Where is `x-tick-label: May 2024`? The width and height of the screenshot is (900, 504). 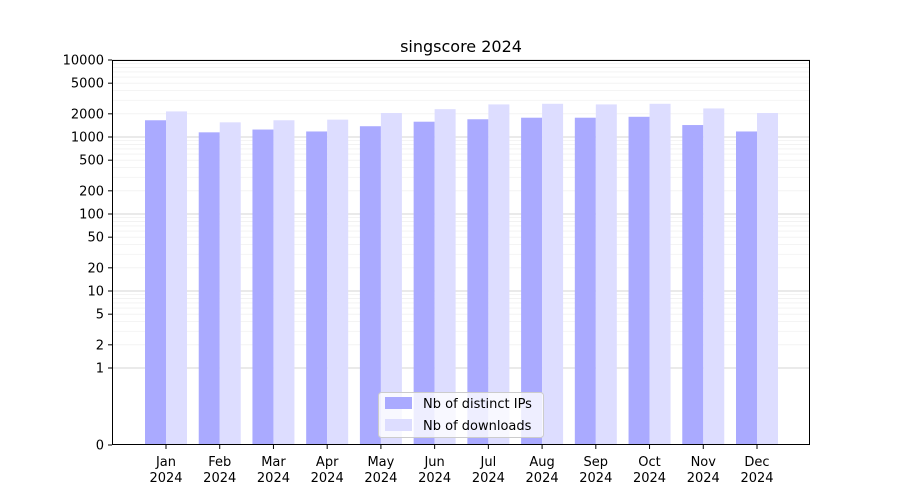
x-tick-label: May 2024 is located at coordinates (380, 470).